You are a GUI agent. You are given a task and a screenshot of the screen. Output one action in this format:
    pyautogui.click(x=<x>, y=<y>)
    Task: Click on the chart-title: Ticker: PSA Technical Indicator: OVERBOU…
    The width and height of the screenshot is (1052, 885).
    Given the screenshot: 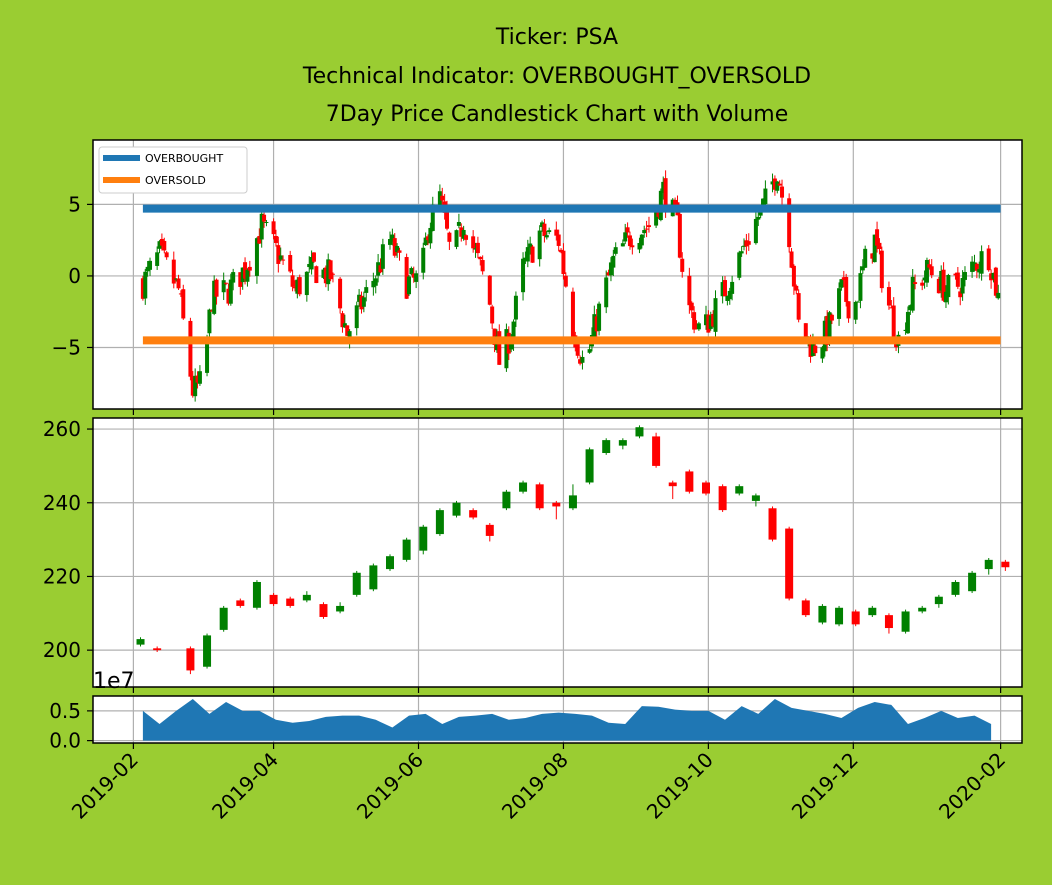 What is the action you would take?
    pyautogui.click(x=556, y=76)
    